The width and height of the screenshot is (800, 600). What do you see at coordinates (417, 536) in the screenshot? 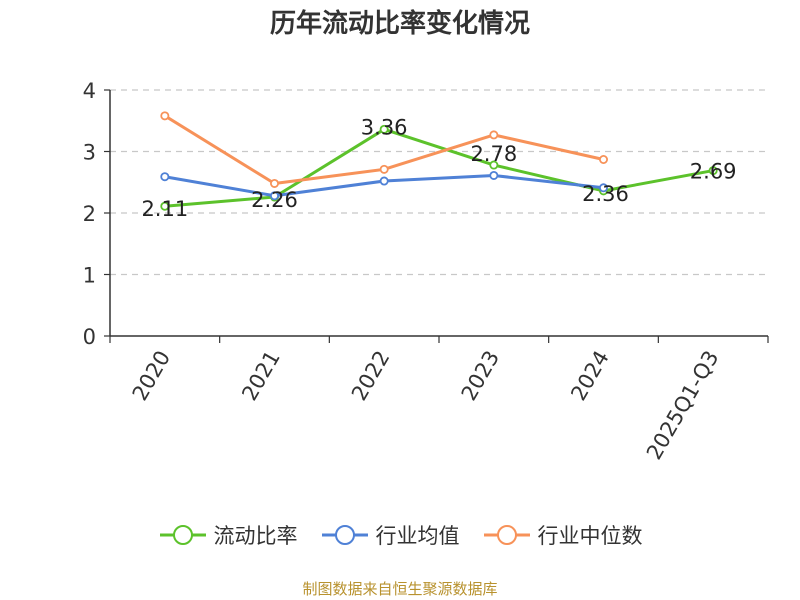
I see `legend-label: 行业均值` at bounding box center [417, 536].